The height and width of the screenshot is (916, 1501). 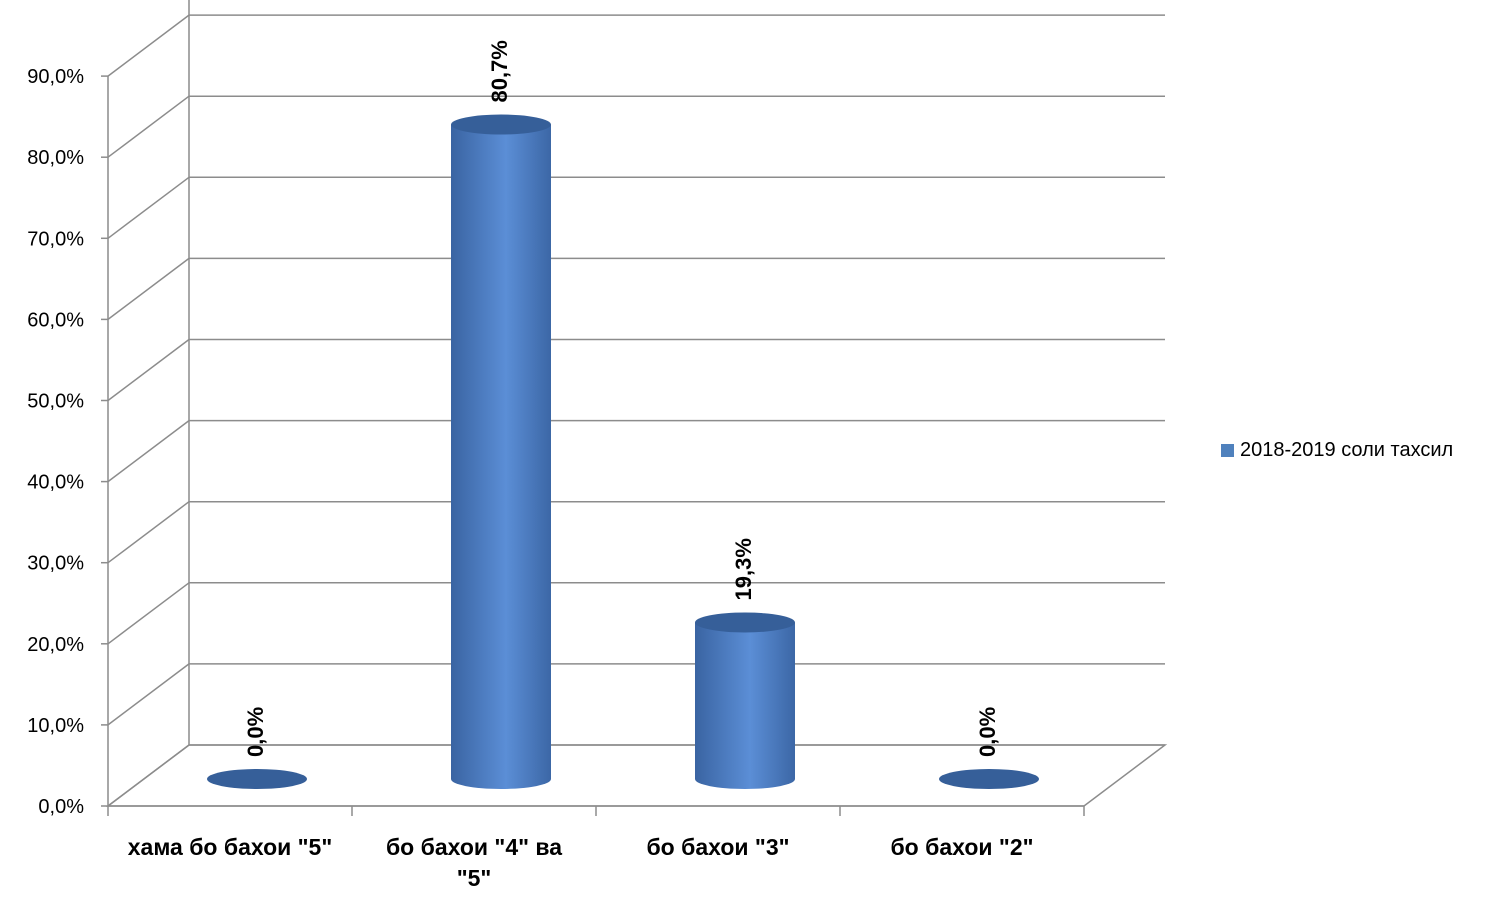 What do you see at coordinates (61, 807) in the screenshot?
I see `y-tick-label: 0,0%` at bounding box center [61, 807].